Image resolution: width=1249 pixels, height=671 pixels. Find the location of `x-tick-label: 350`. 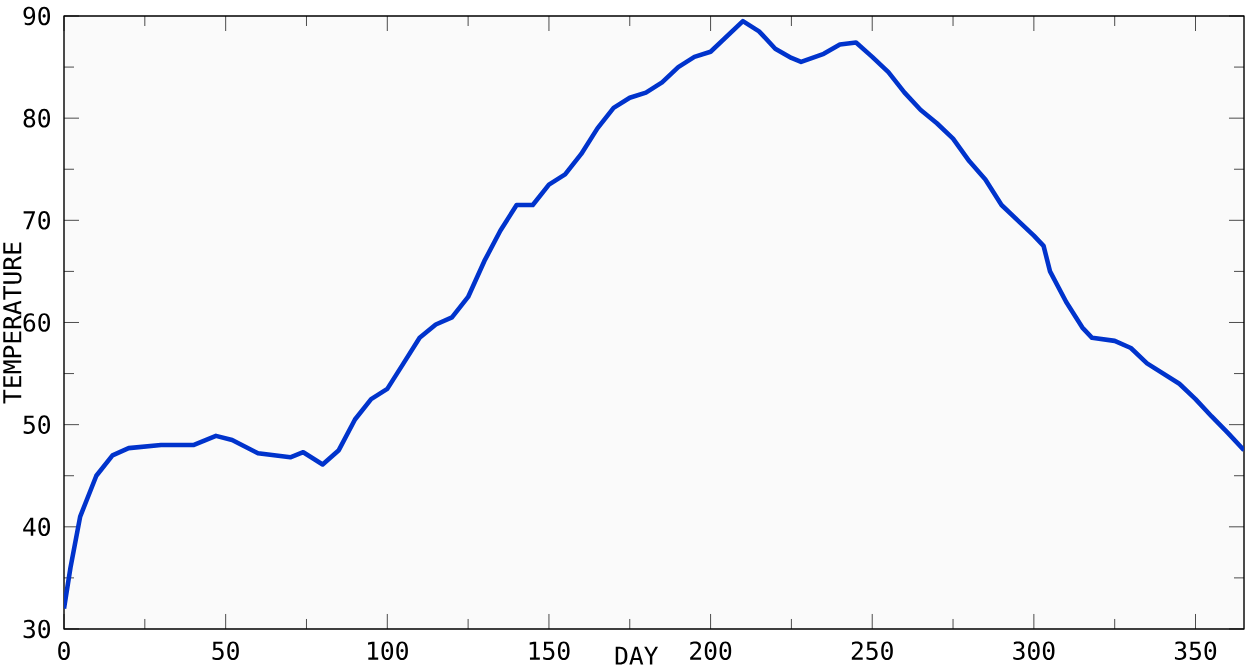

x-tick-label: 350 is located at coordinates (1195, 650).